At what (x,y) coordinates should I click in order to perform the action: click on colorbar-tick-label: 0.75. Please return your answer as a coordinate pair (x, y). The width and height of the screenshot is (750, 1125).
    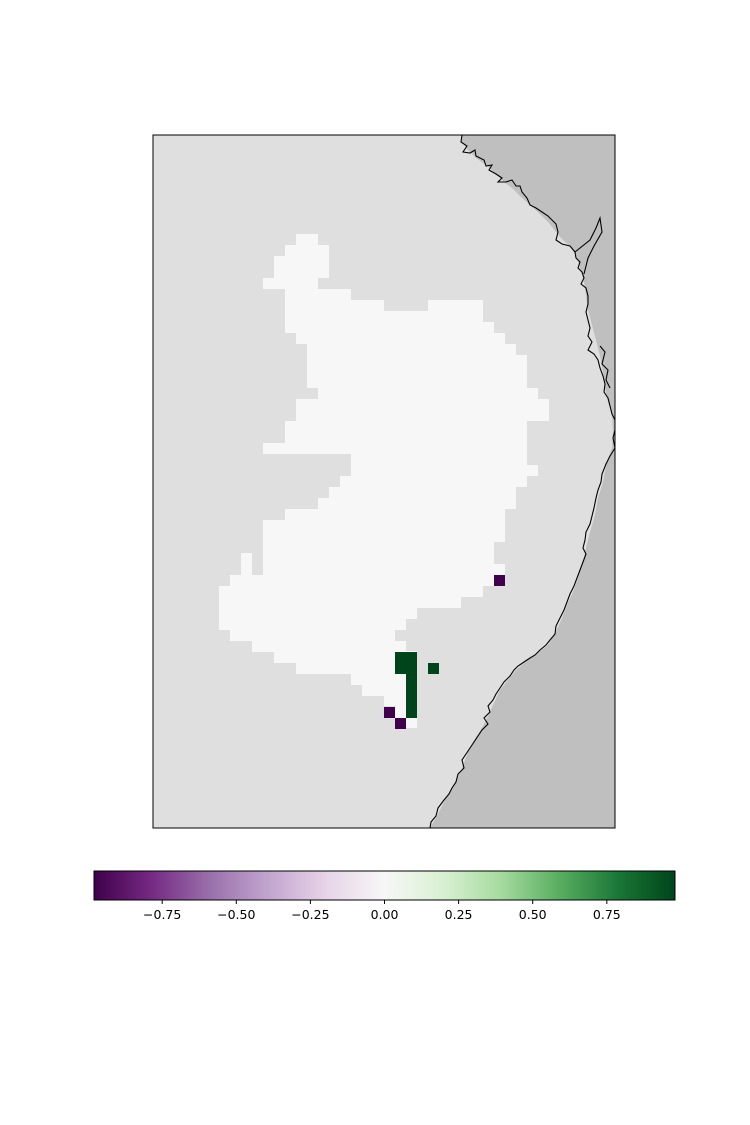
    Looking at the image, I should click on (607, 914).